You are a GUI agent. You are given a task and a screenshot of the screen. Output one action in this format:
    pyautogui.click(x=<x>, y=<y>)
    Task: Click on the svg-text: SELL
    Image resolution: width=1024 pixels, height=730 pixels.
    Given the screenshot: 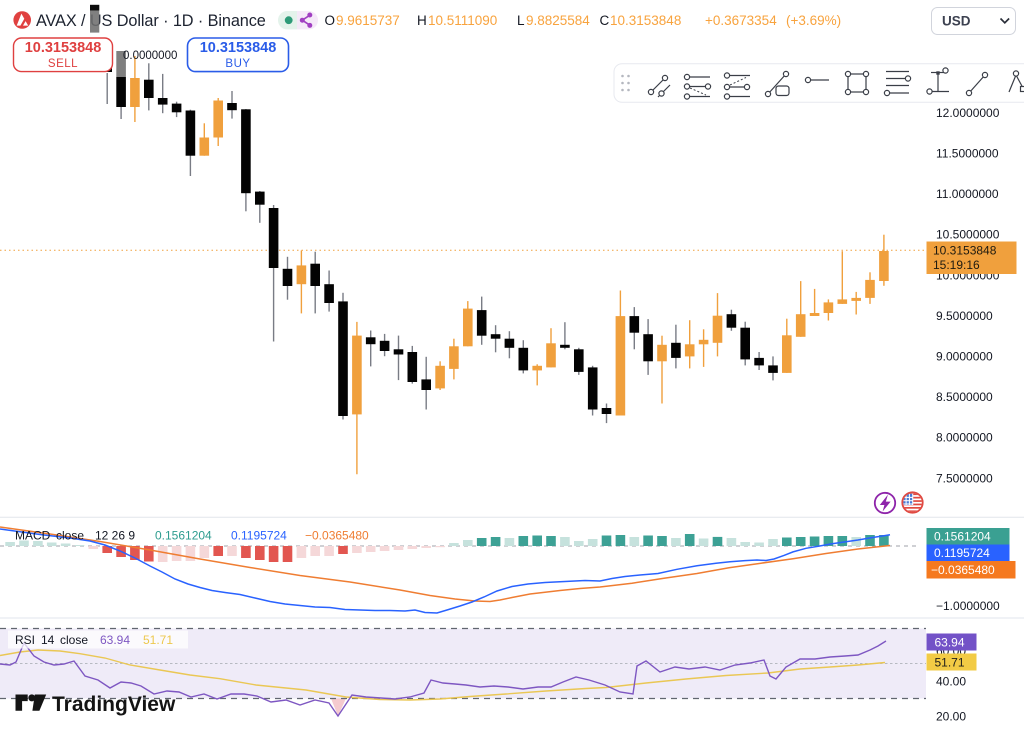 What is the action you would take?
    pyautogui.click(x=63, y=64)
    